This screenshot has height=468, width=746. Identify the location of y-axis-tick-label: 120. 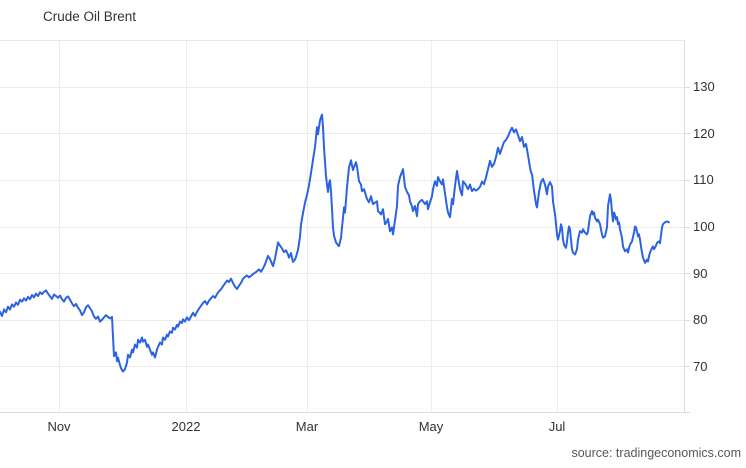
(704, 133).